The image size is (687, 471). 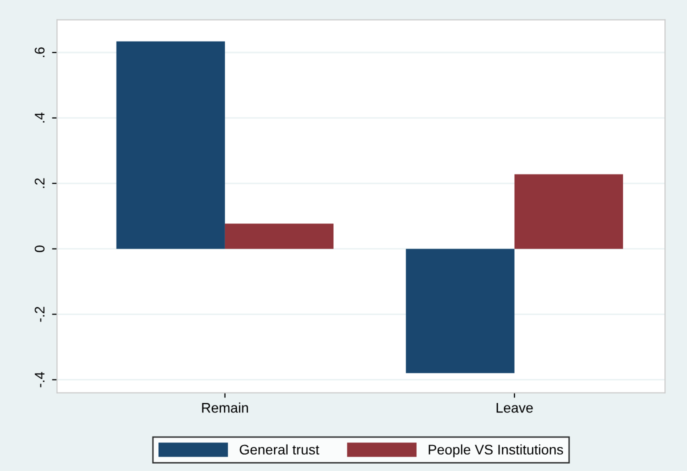 What do you see at coordinates (514, 408) in the screenshot?
I see `x-tick-label: Leave` at bounding box center [514, 408].